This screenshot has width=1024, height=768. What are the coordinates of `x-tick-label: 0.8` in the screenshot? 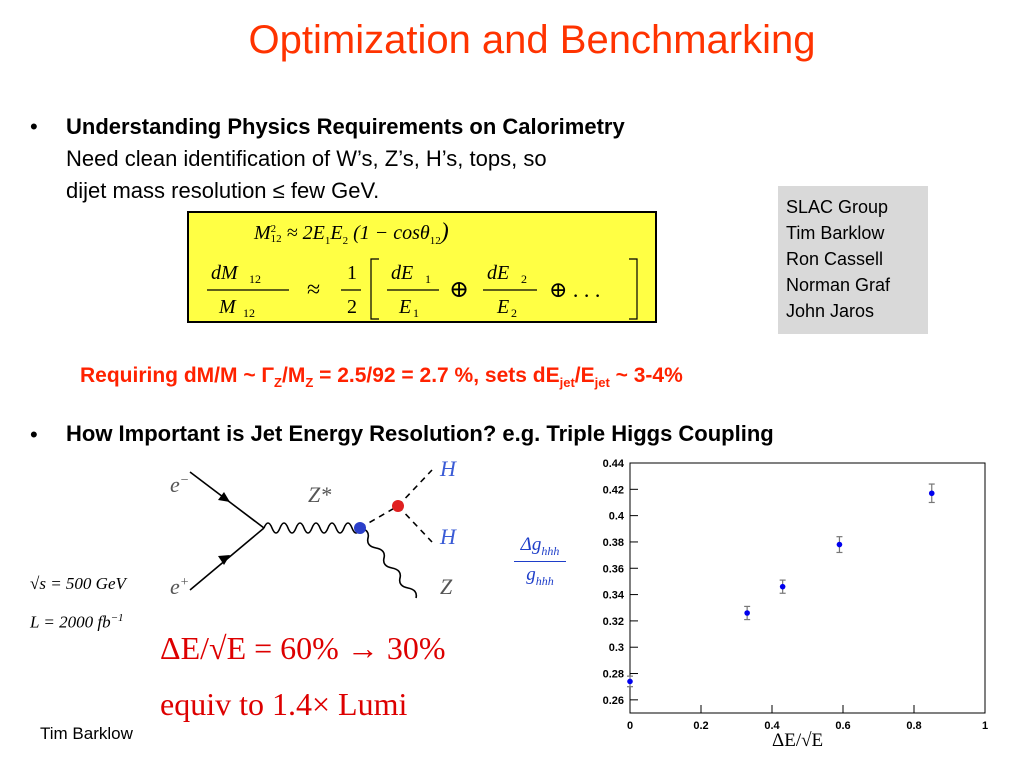 It's located at (913, 726).